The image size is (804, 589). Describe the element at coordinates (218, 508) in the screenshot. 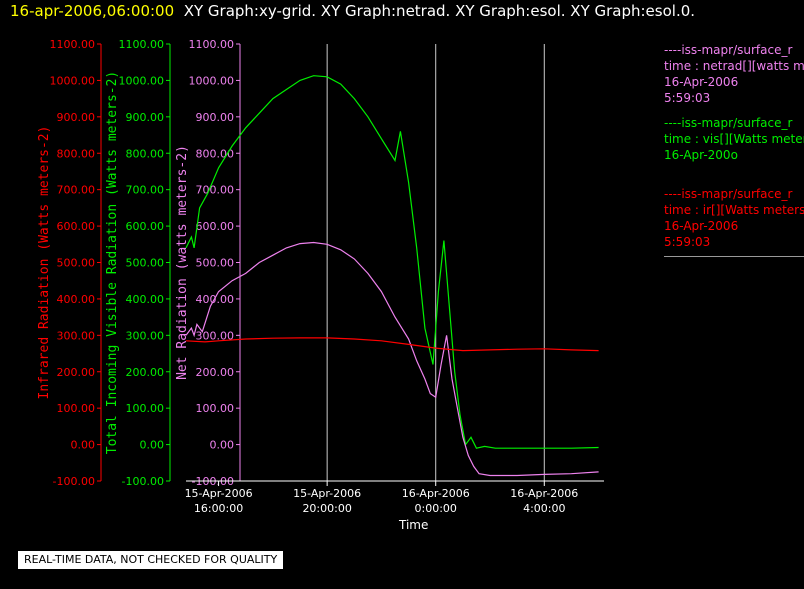

I see `x-tick-label: 16:00:00` at that location.